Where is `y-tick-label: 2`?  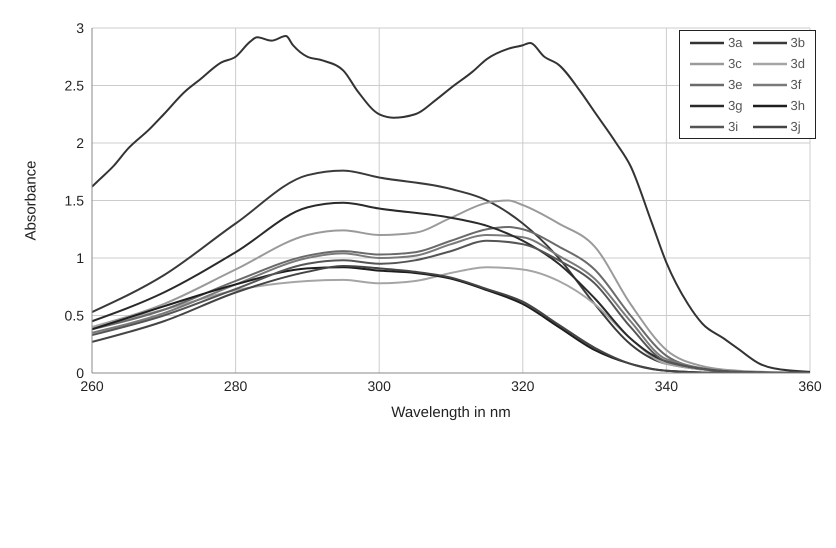 y-tick-label: 2 is located at coordinates (80, 142).